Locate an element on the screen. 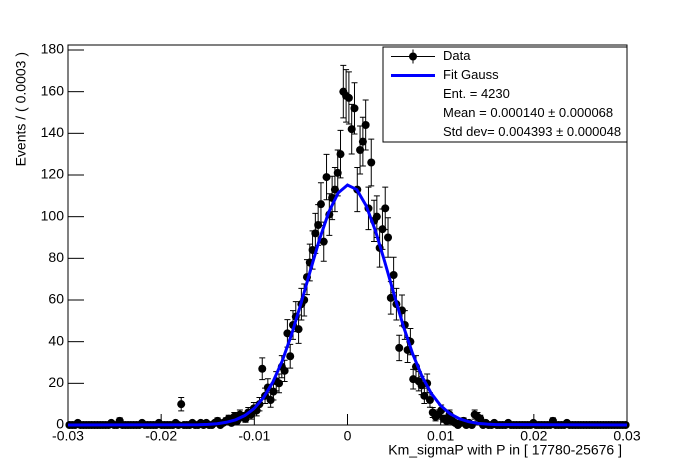 The height and width of the screenshot is (472, 696). stats-label: Mean = 0.000140 ± 0.000068 is located at coordinates (528, 112).